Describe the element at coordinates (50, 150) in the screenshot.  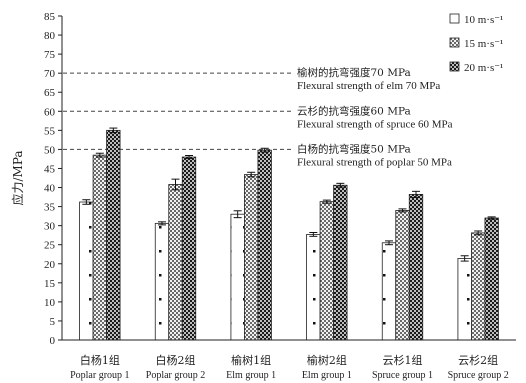
I see `y-tick-label: 50` at that location.